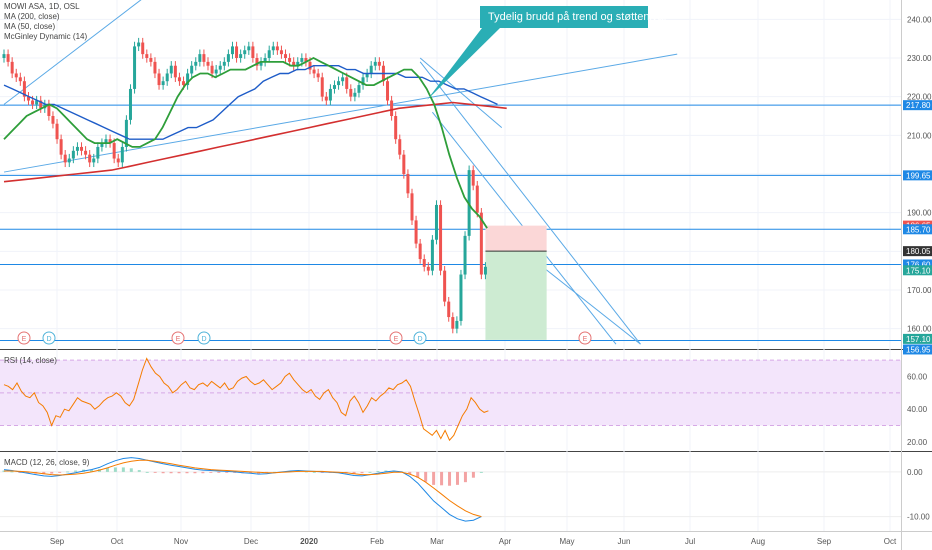 This screenshot has width=932, height=550. What do you see at coordinates (377, 541) in the screenshot?
I see `x-tick-label: Feb` at bounding box center [377, 541].